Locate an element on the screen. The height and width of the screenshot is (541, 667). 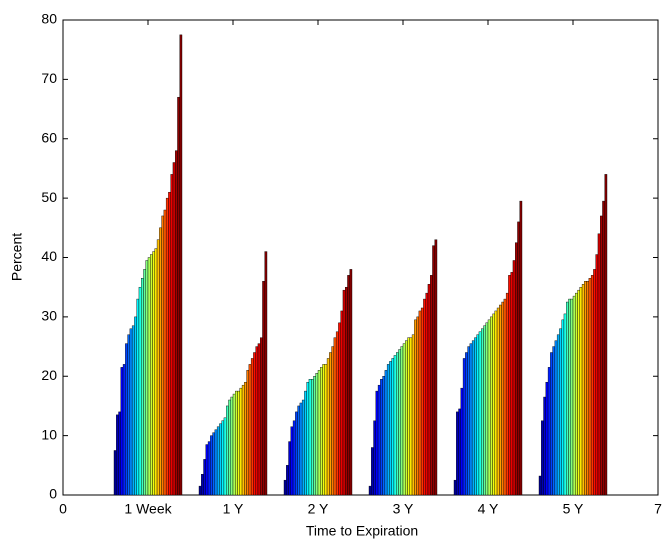
y-tick-label: 40 is located at coordinates (49, 256).